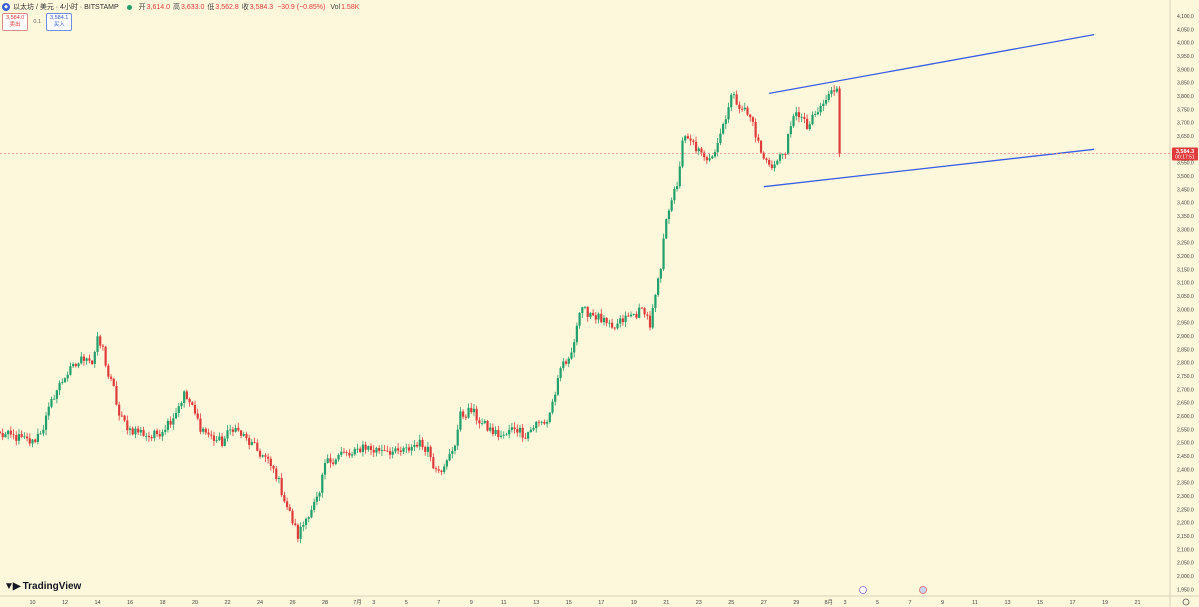 Image resolution: width=1199 pixels, height=607 pixels. I want to click on tradingview-brand: ▼▶ TradingView, so click(42, 586).